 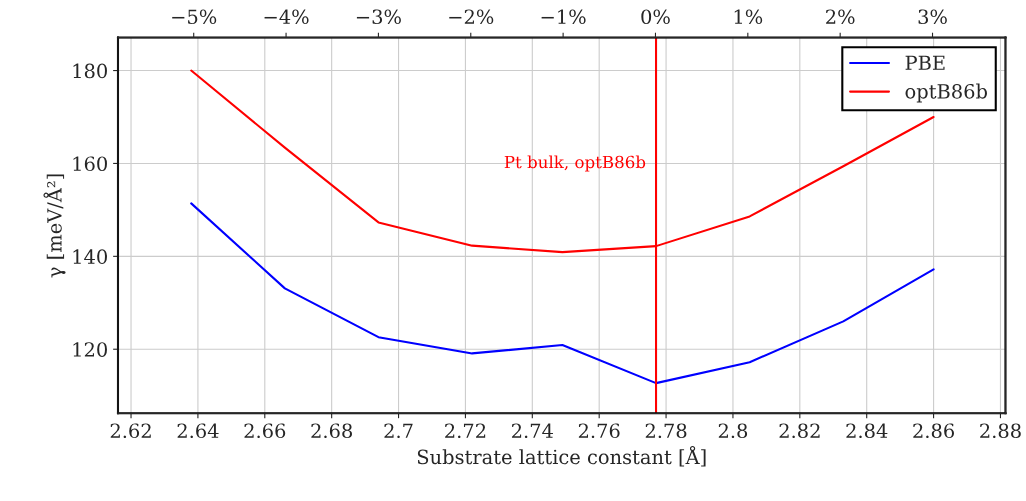 What do you see at coordinates (465, 431) in the screenshot?
I see `x-tick-label: 2.72` at bounding box center [465, 431].